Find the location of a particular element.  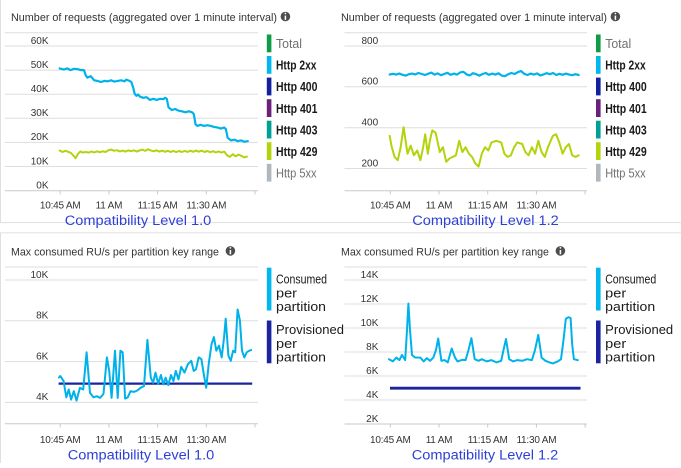

svg-text: 2K is located at coordinates (372, 419).